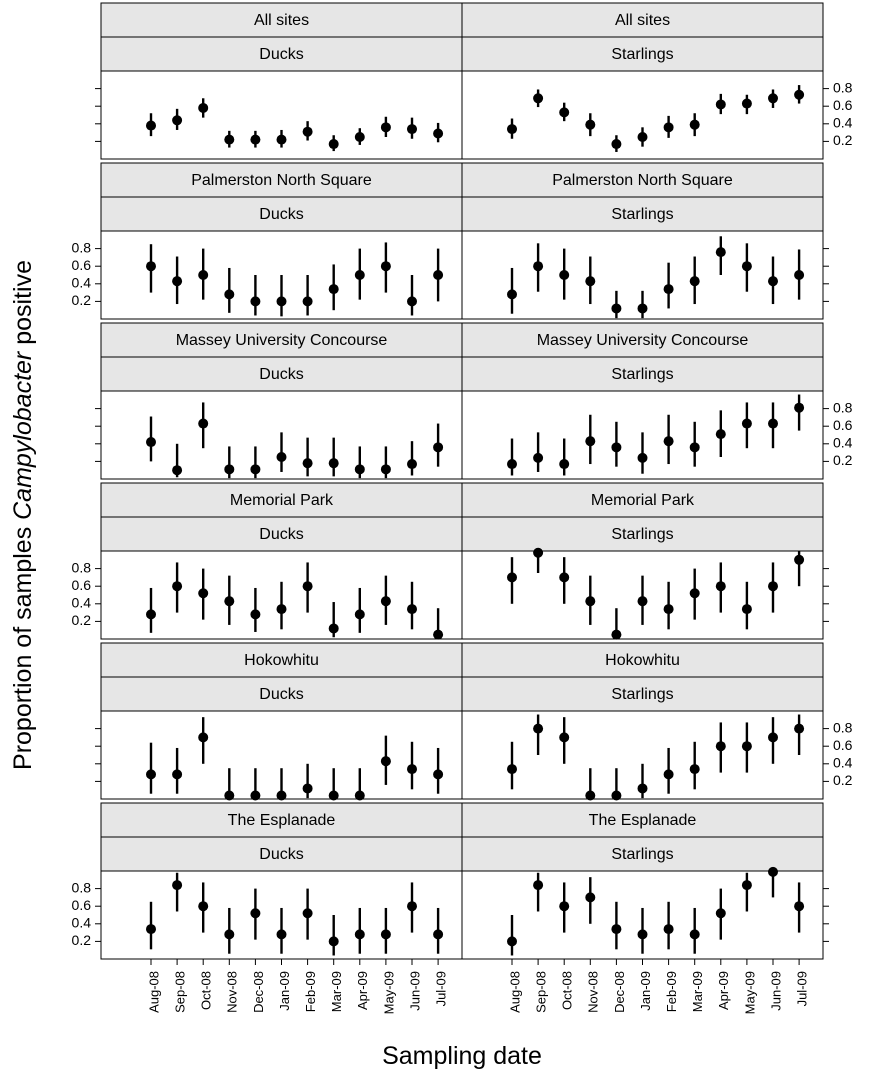 Image resolution: width=874 pixels, height=1080 pixels. I want to click on x-tick-label: Aug-08, so click(153, 992).